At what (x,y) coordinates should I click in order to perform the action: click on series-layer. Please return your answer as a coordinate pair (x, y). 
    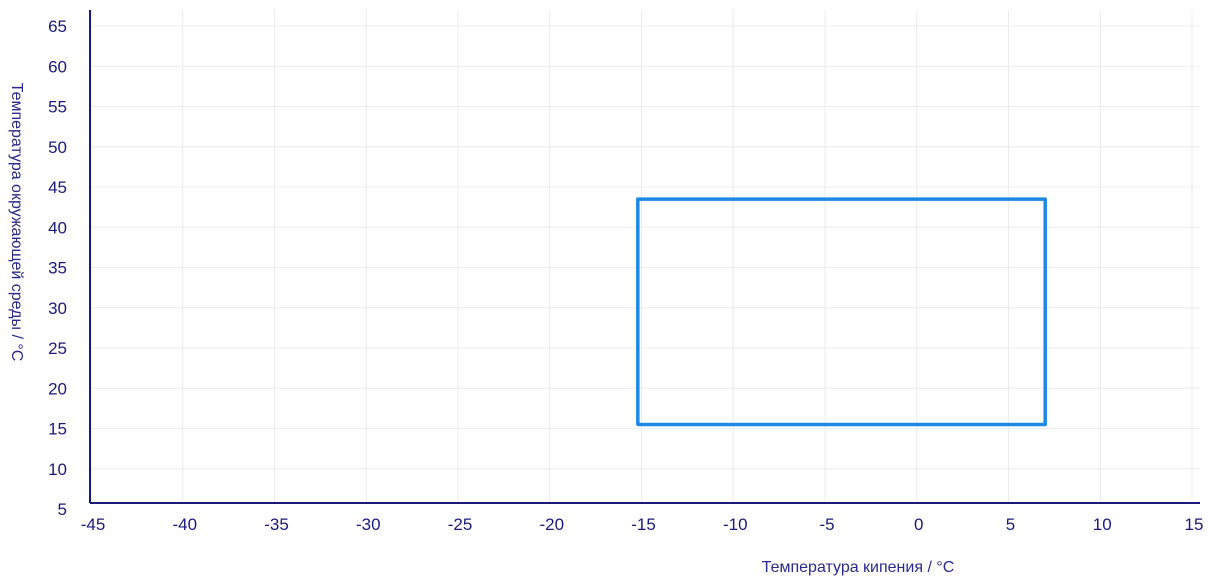
    Looking at the image, I should click on (841, 312).